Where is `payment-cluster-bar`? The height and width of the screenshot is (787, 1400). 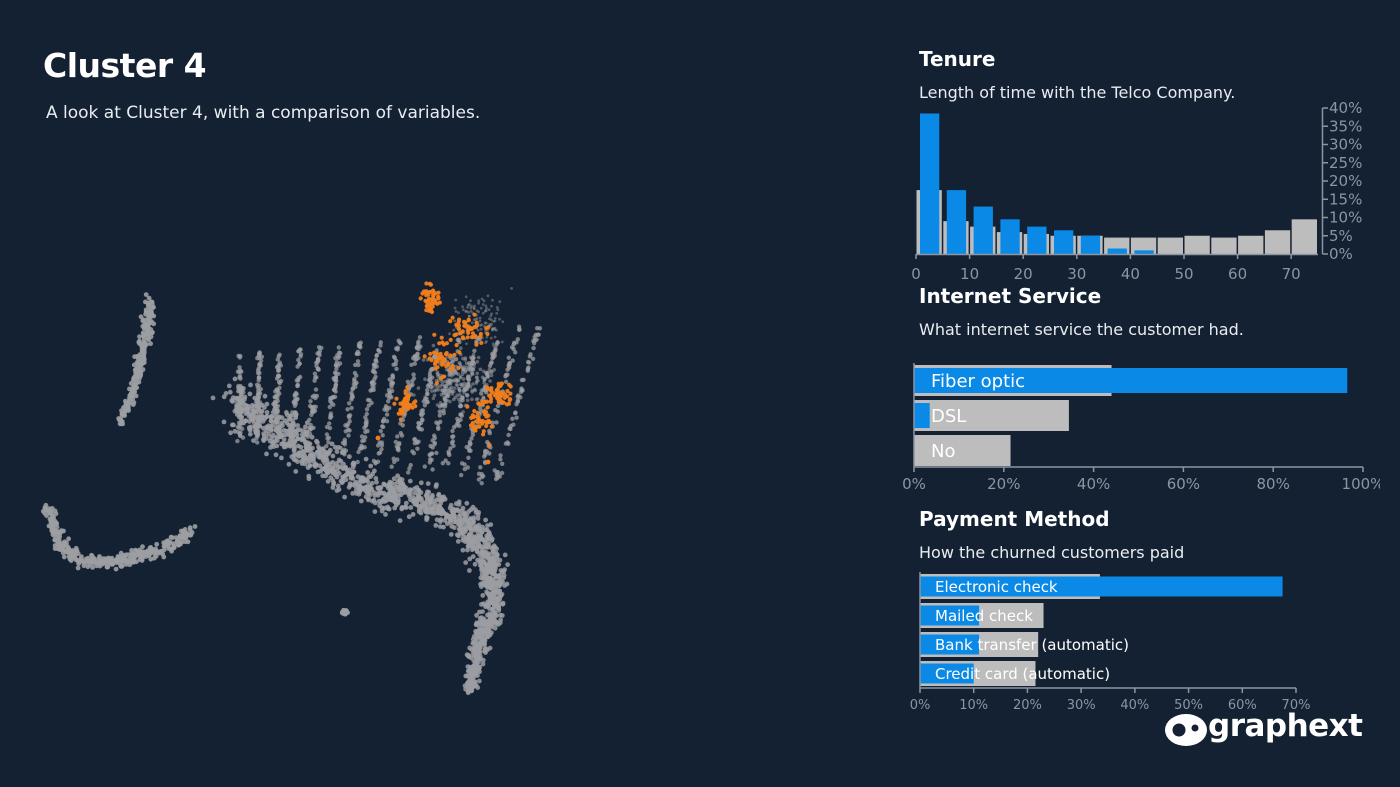 payment-cluster-bar is located at coordinates (1101, 586).